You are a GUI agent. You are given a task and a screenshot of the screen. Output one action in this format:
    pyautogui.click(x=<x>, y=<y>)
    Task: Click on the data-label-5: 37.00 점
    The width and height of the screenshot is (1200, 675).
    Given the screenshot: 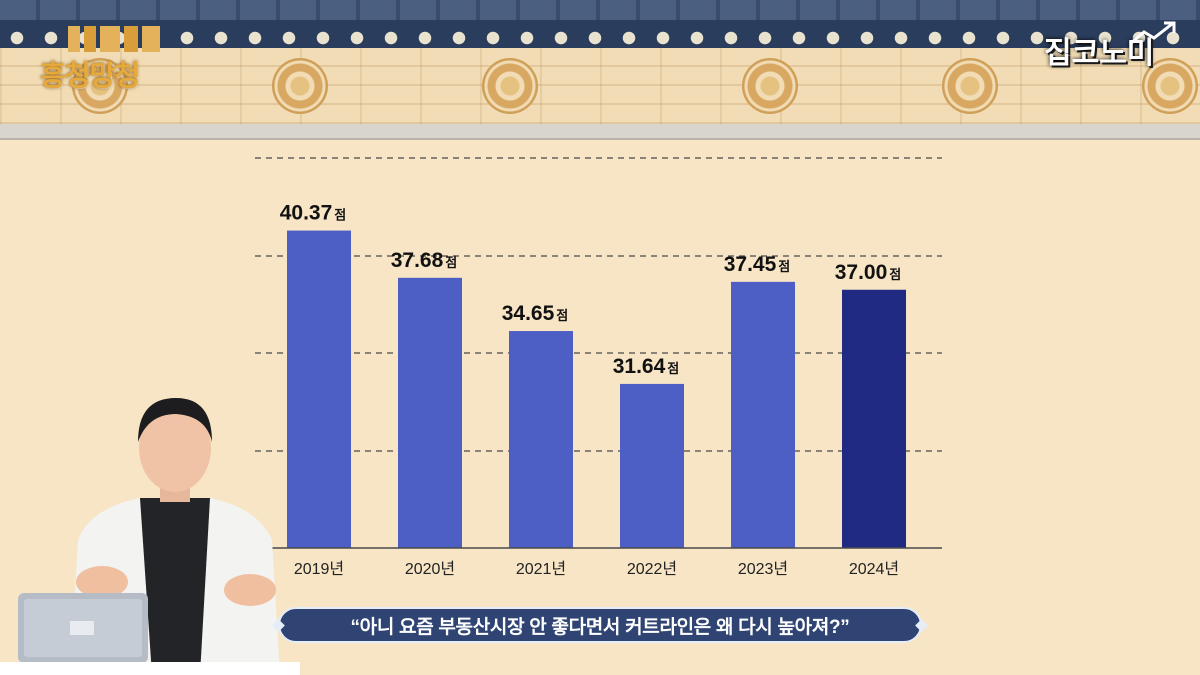 What is the action you would take?
    pyautogui.click(x=868, y=272)
    